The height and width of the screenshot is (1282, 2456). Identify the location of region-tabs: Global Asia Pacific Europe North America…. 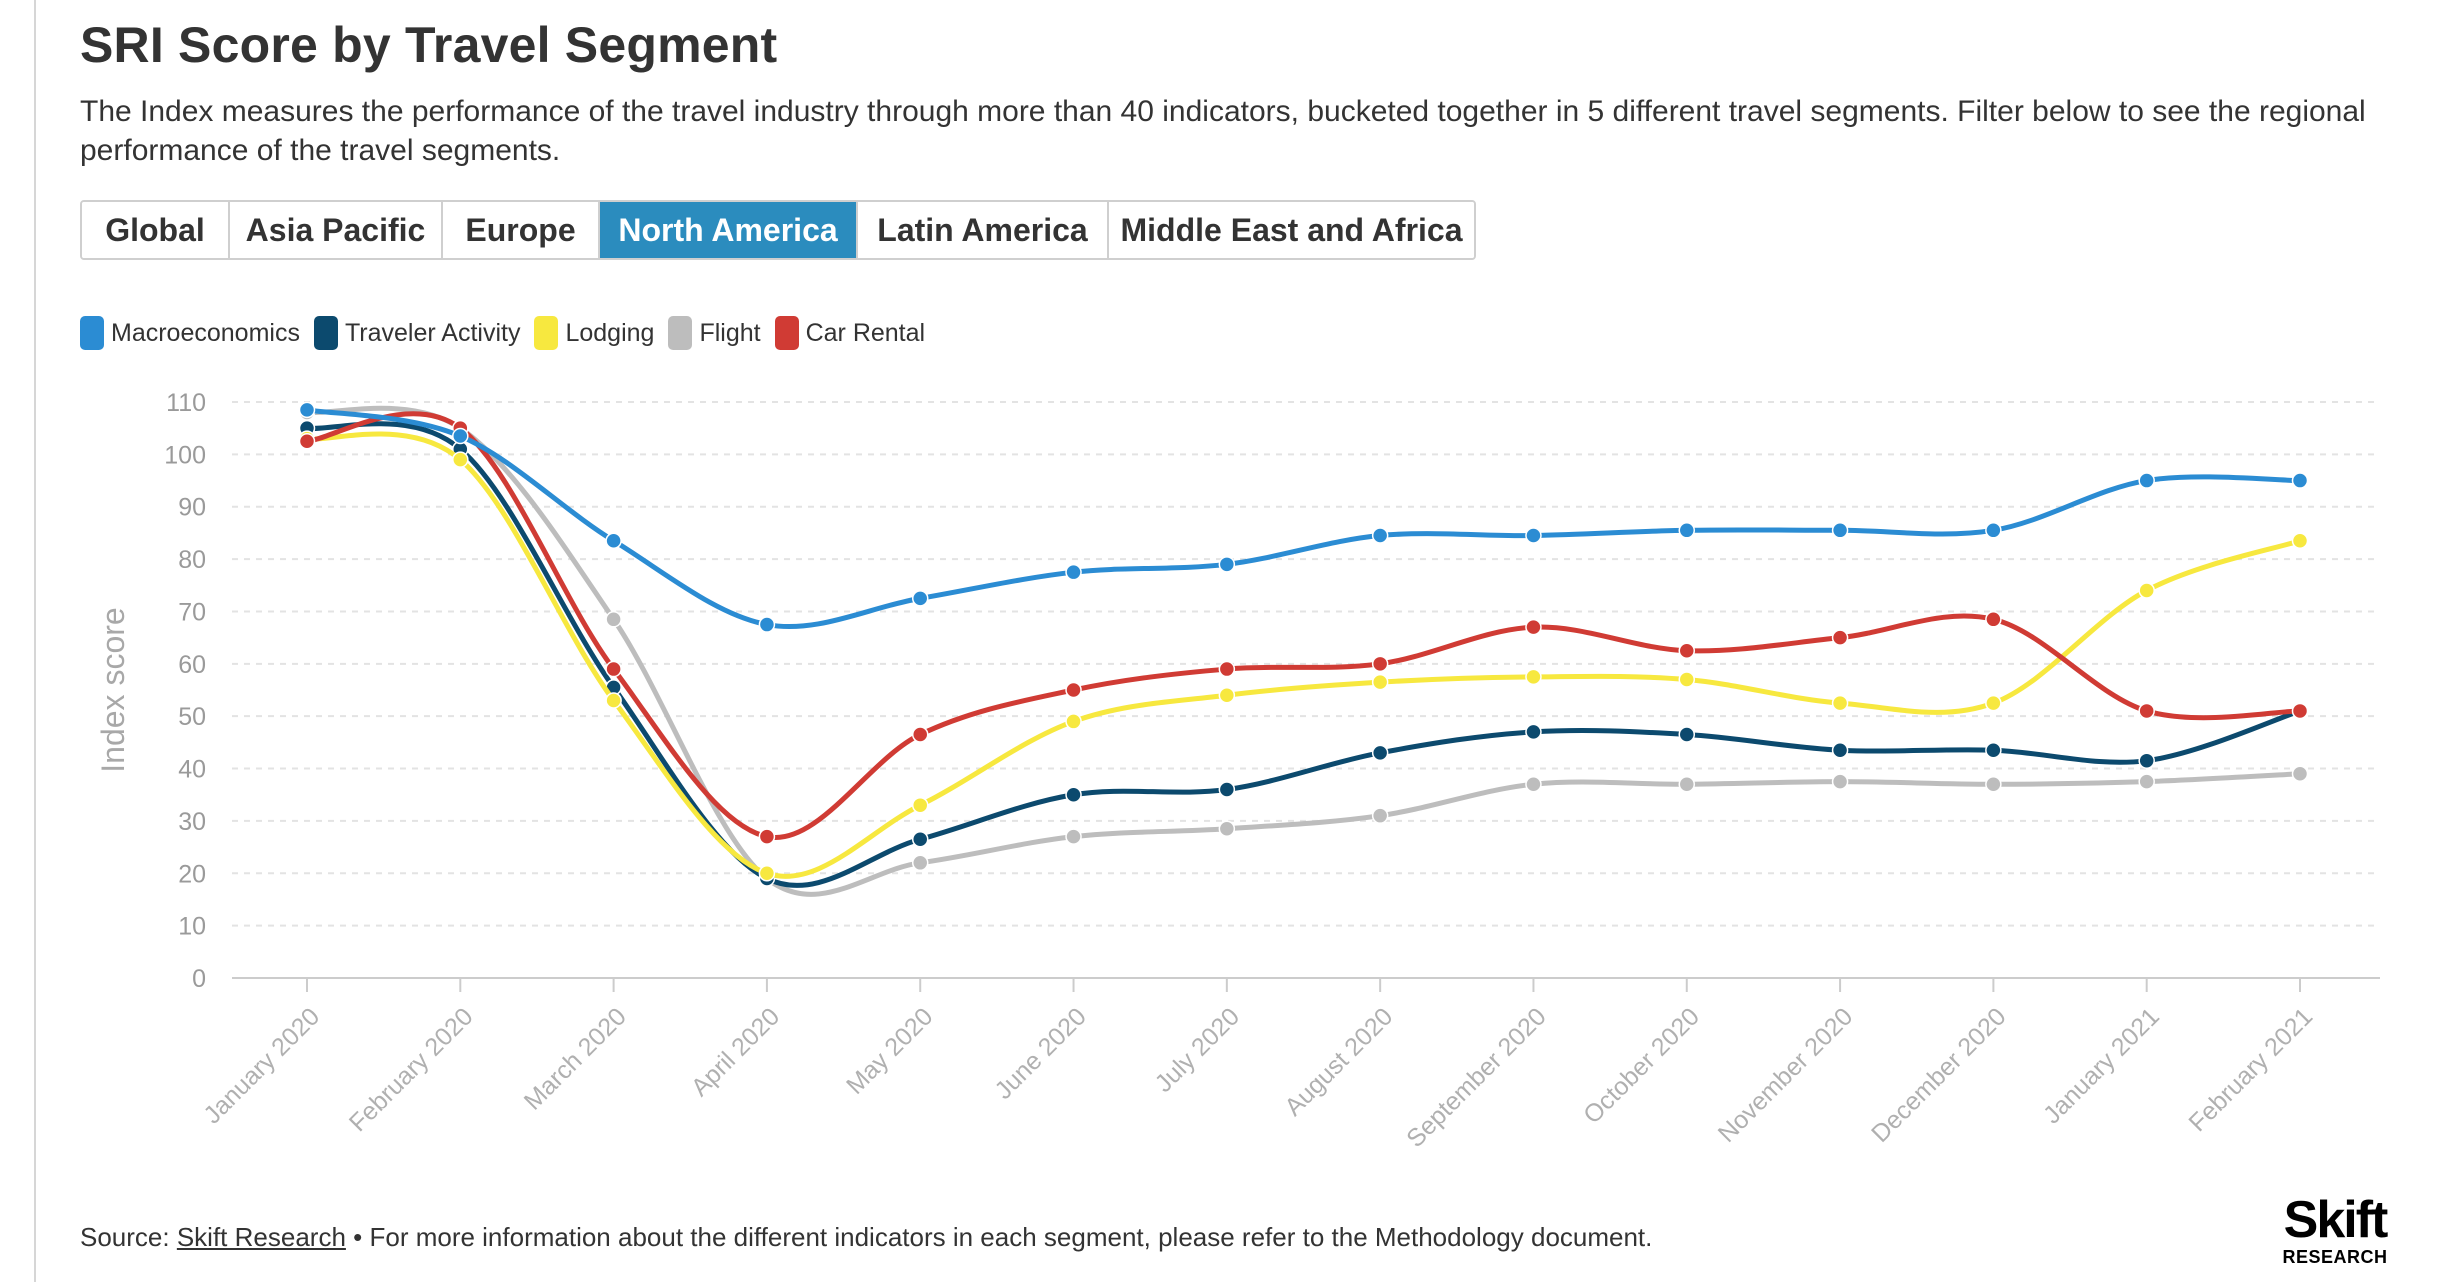
(778, 230).